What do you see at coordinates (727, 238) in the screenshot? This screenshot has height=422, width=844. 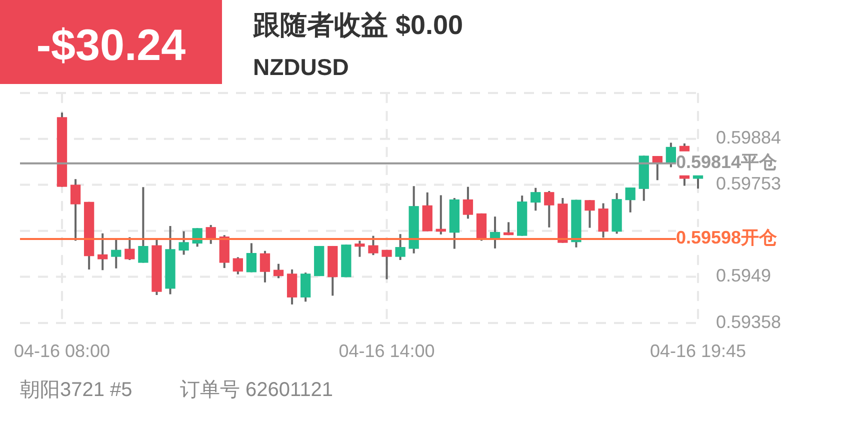 I see `ref-line-label: 0.59598开仓` at bounding box center [727, 238].